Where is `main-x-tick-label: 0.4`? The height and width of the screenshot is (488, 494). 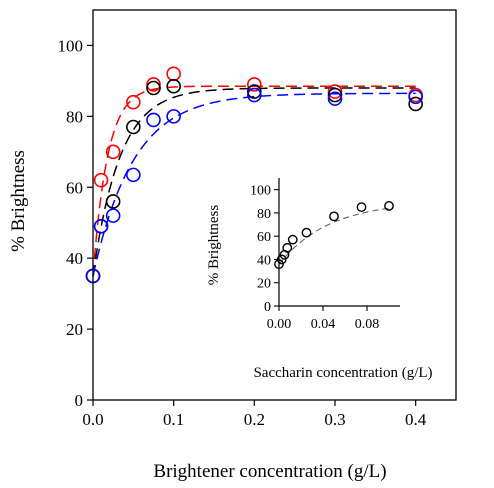 main-x-tick-label: 0.4 is located at coordinates (416, 419).